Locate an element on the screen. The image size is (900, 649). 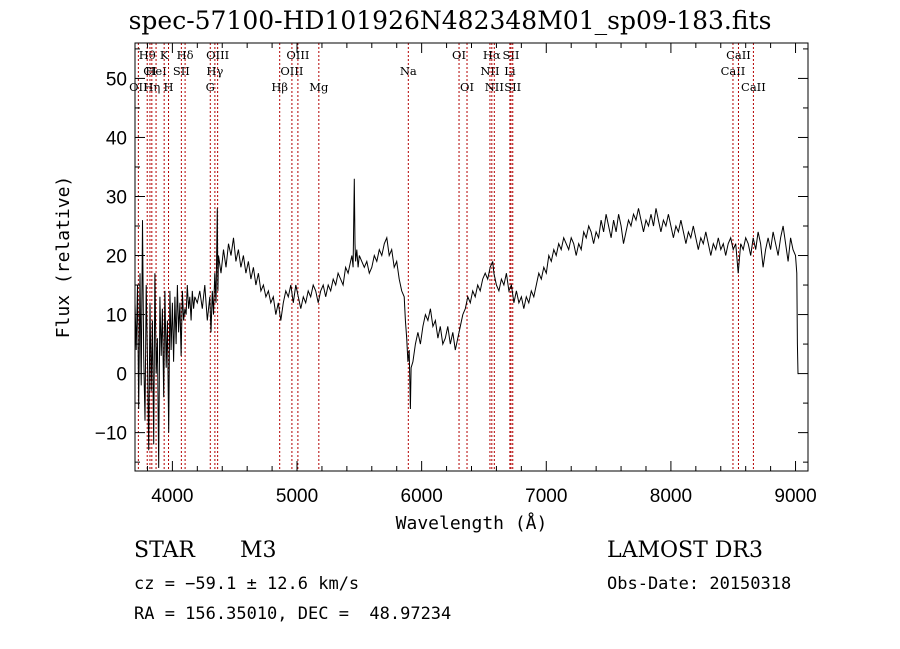
x-tick-label: 4000 is located at coordinates (172, 496).